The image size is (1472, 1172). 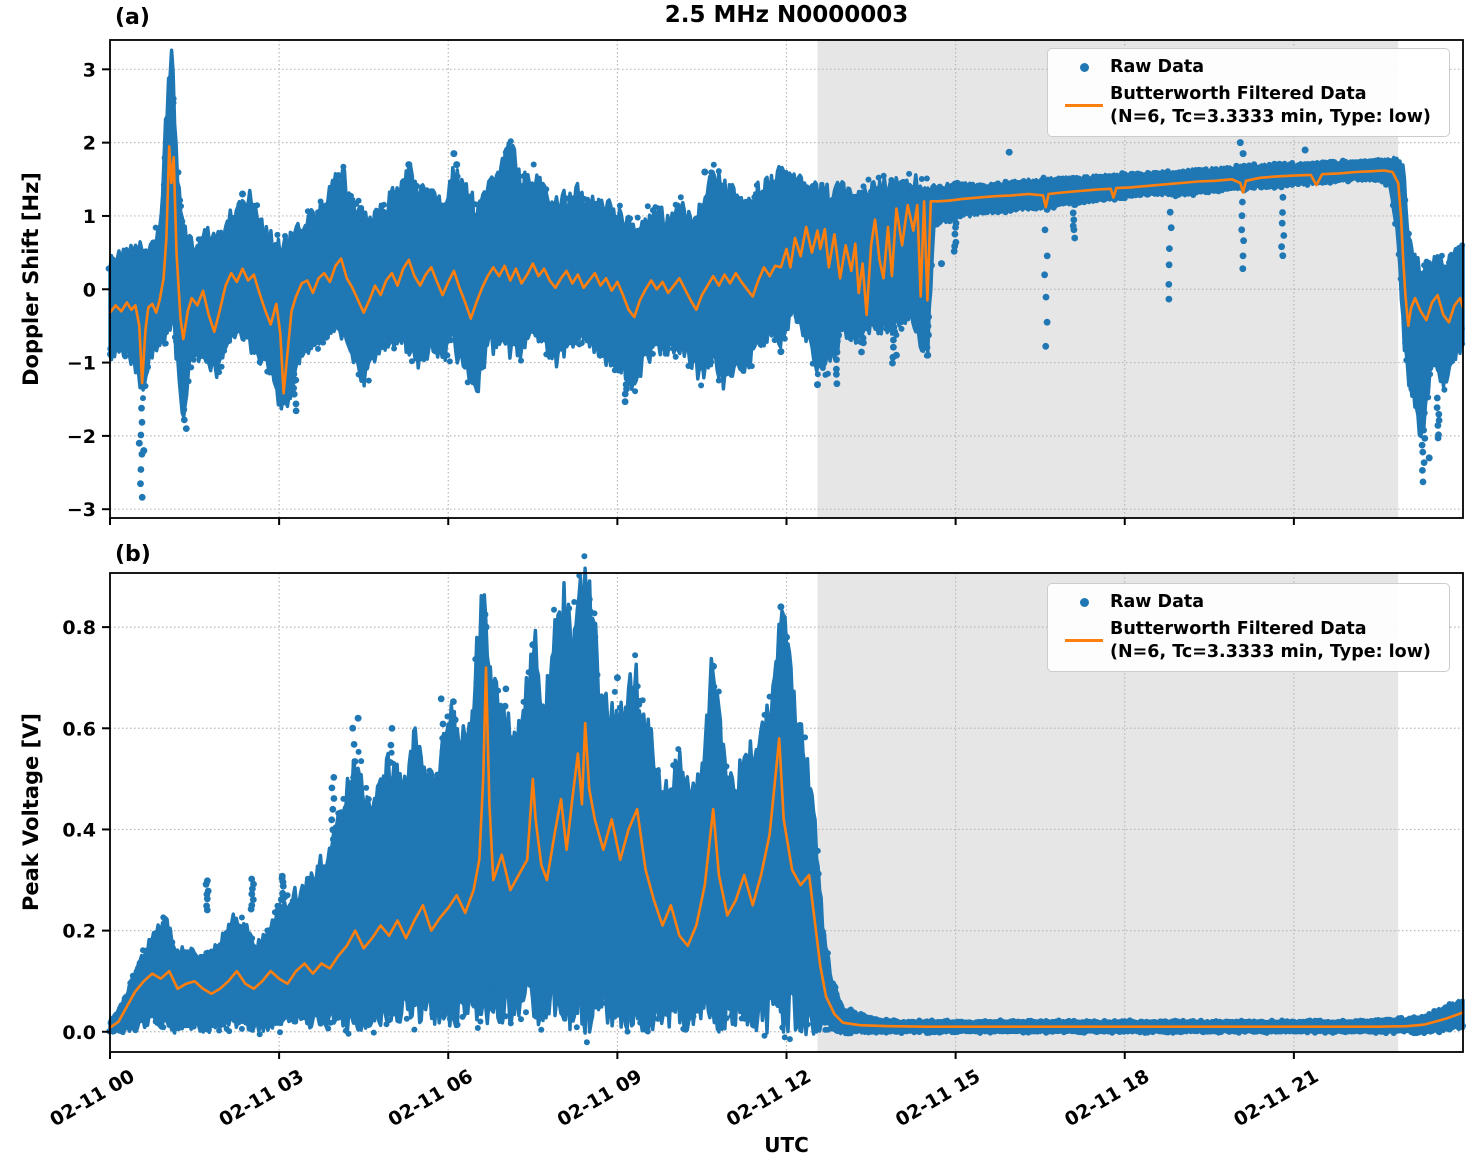 I want to click on x-tick-label: 02-11 00, so click(x=92, y=1098).